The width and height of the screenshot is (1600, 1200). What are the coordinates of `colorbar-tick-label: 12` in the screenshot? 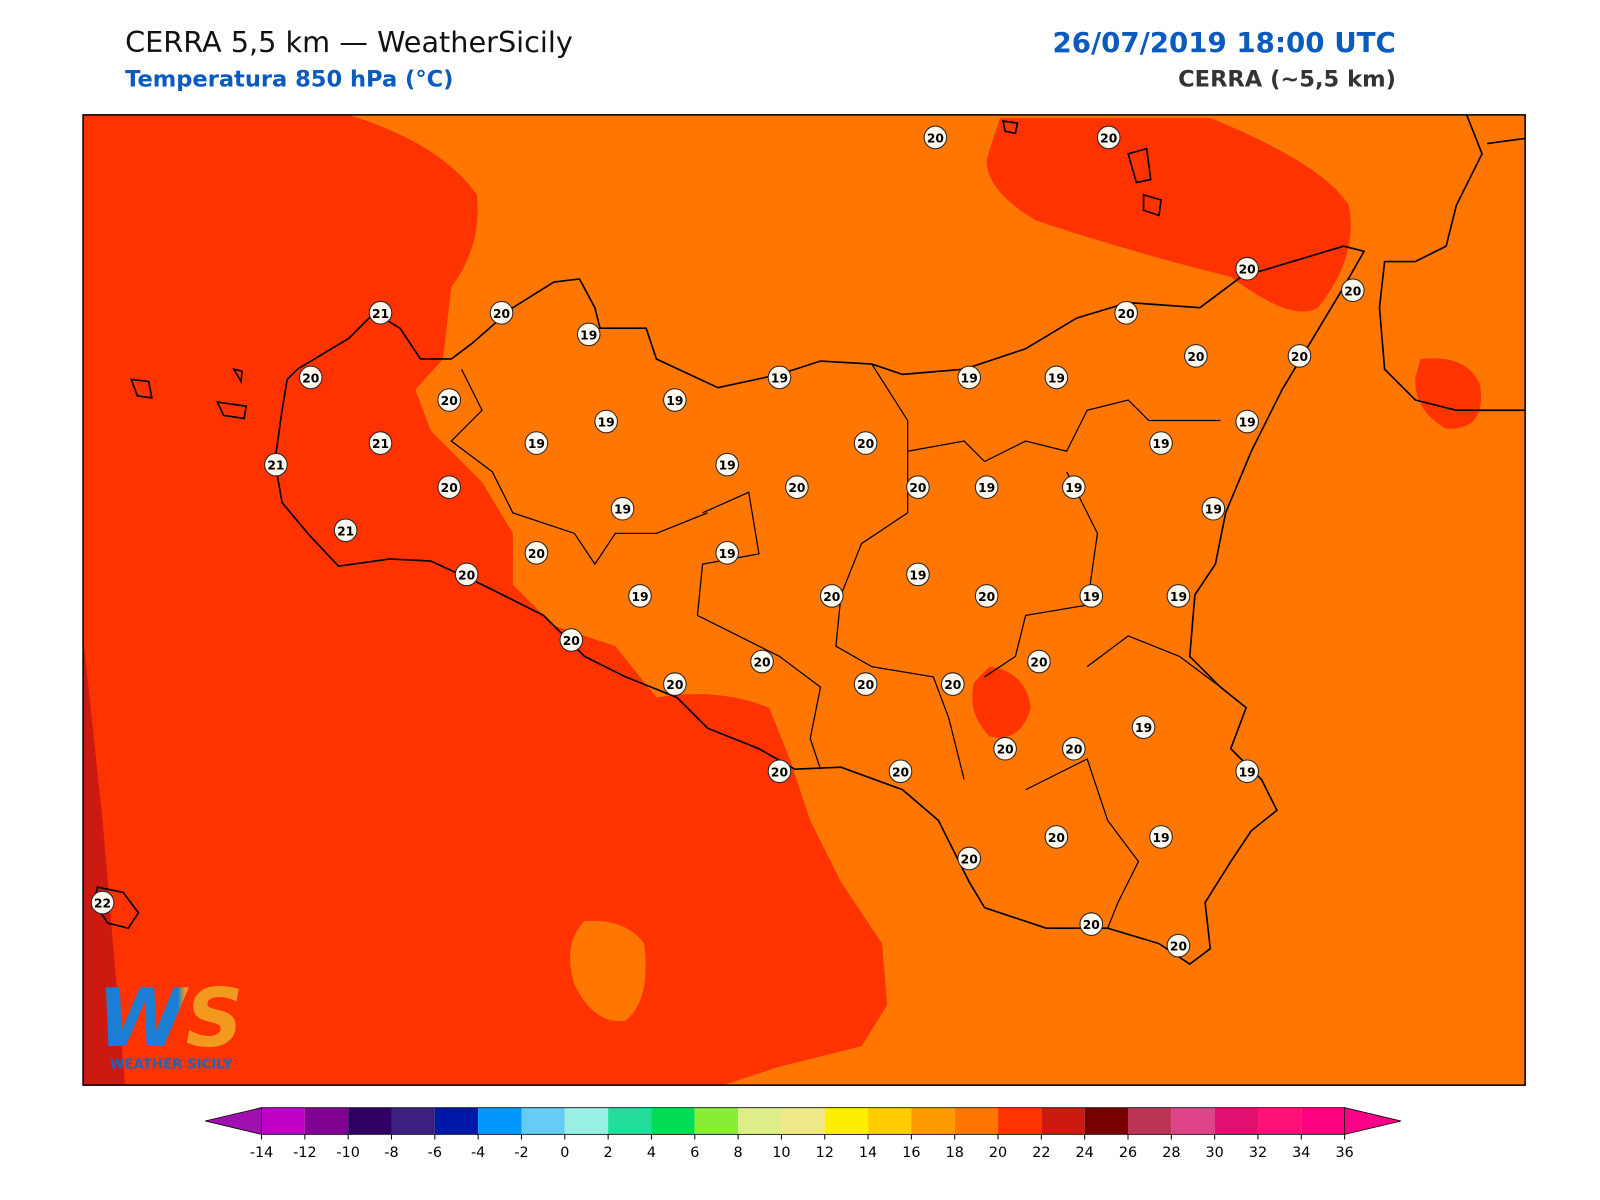 It's located at (825, 1153).